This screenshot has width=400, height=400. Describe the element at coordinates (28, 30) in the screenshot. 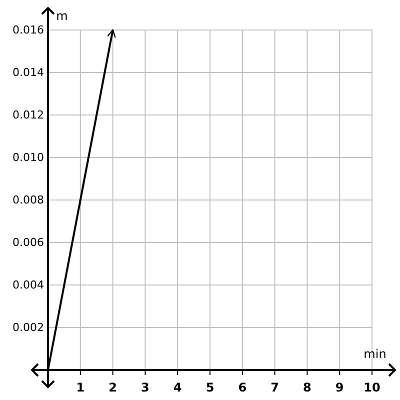

I see `y-tick-label: 0.016` at that location.